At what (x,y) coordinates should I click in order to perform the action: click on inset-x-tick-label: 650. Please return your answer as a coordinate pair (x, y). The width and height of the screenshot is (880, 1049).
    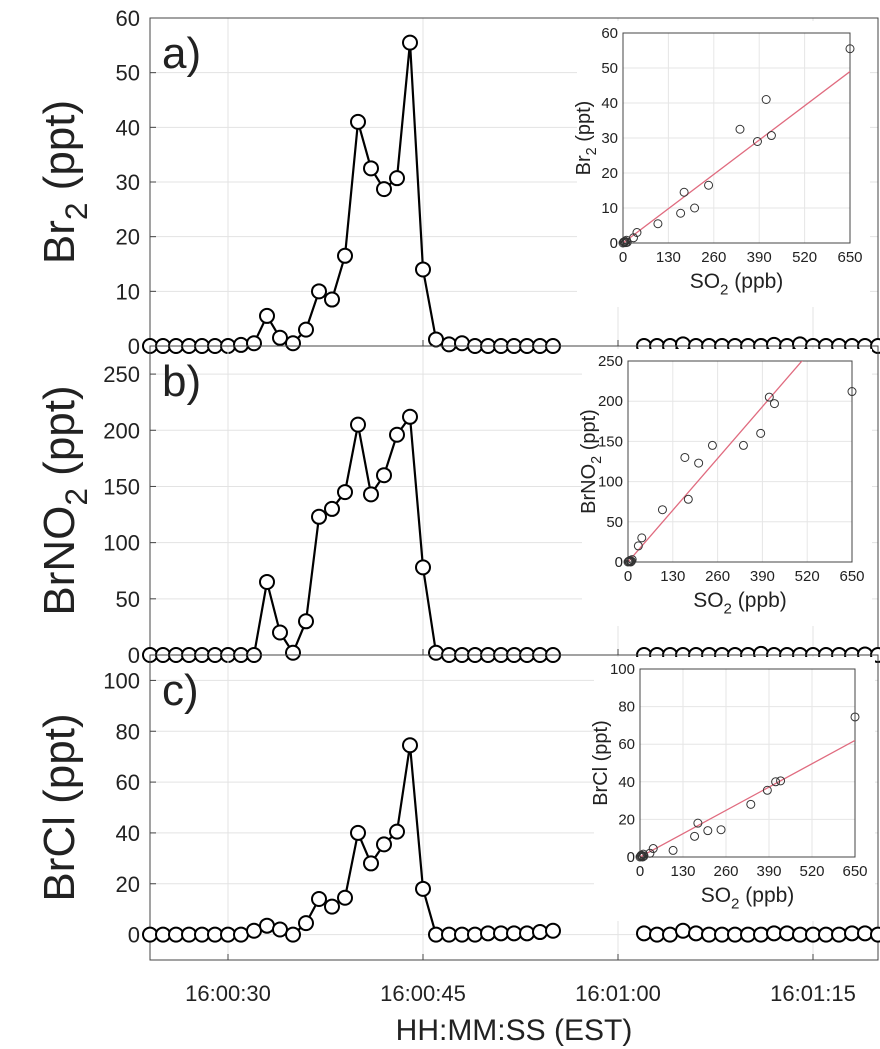
    Looking at the image, I should click on (849, 257).